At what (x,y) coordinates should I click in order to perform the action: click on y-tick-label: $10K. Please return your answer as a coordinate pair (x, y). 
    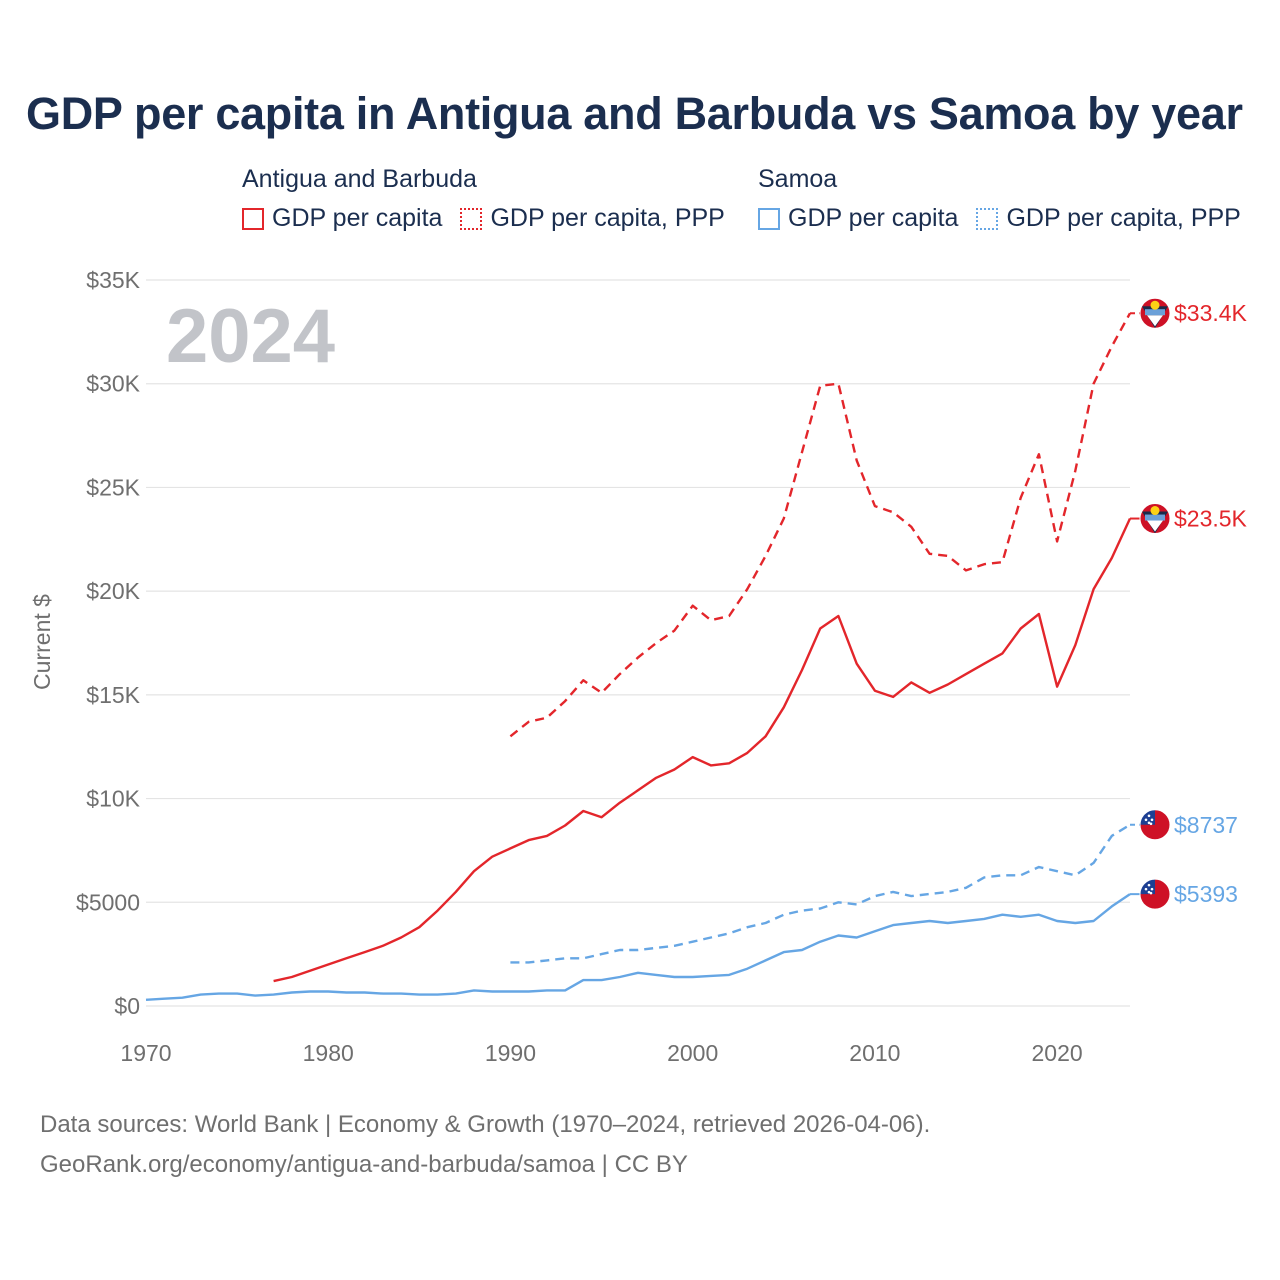
    Looking at the image, I should click on (113, 799).